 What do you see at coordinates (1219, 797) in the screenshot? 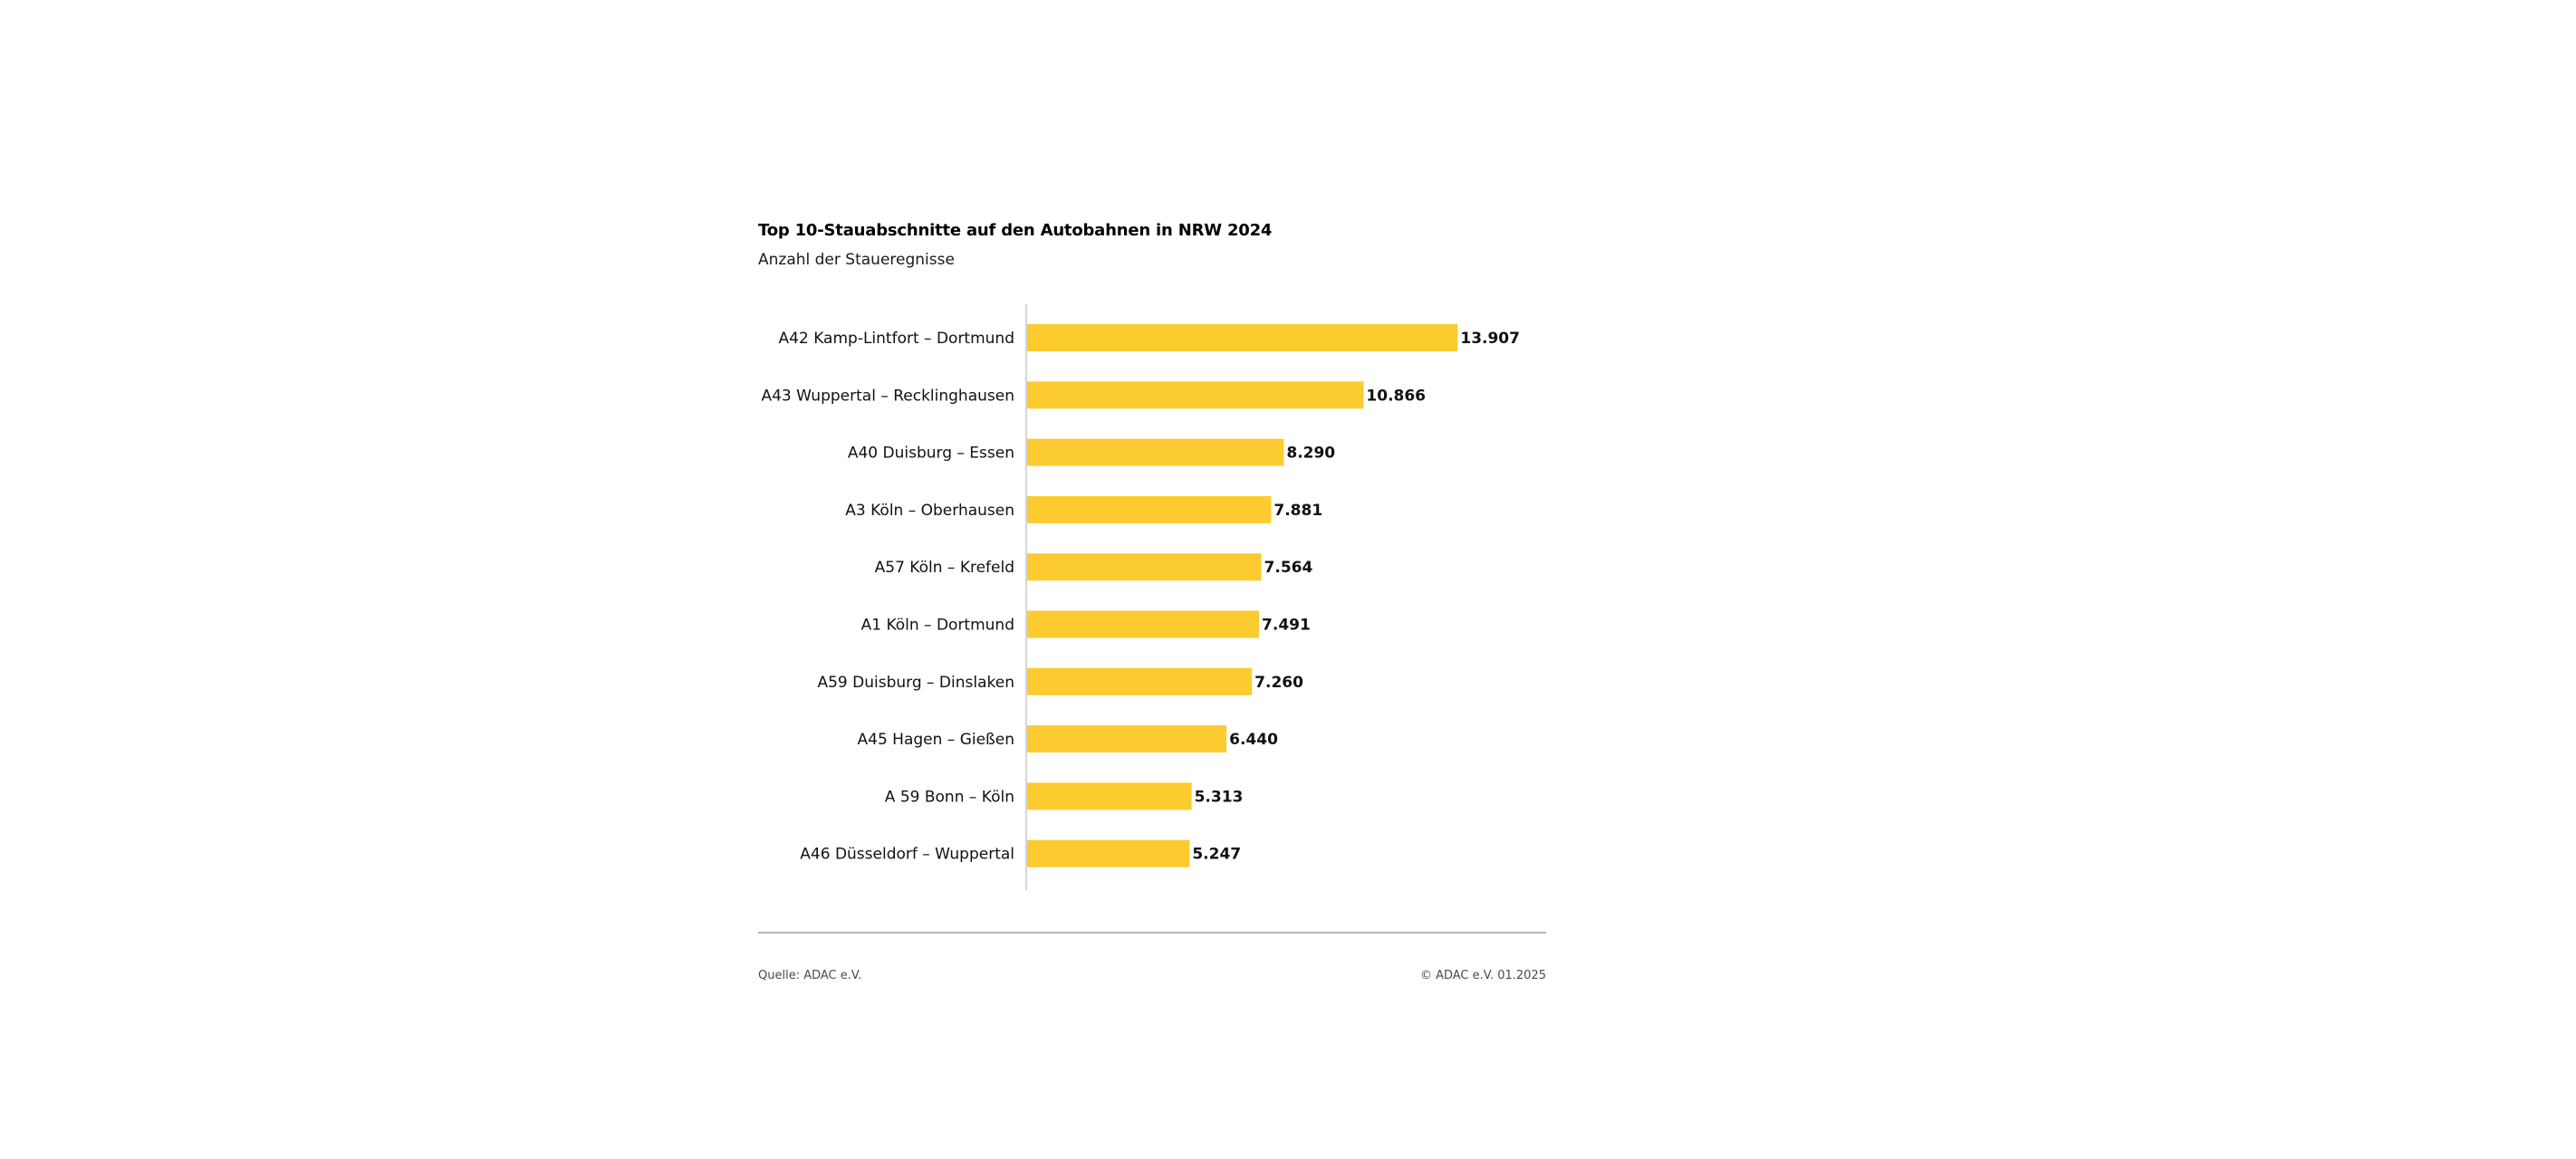
I see `value-label: 5.313` at bounding box center [1219, 797].